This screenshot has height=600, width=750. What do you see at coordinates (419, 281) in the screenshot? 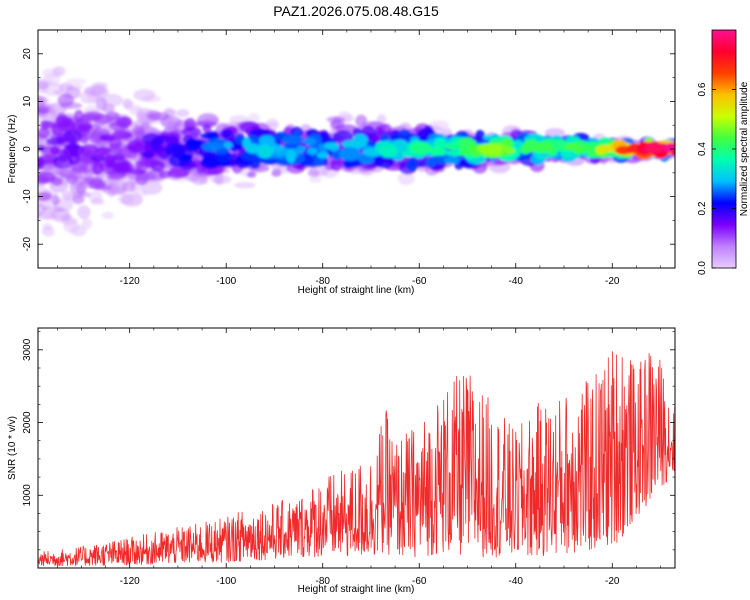
I see `x-tick-label: -60` at bounding box center [419, 281].